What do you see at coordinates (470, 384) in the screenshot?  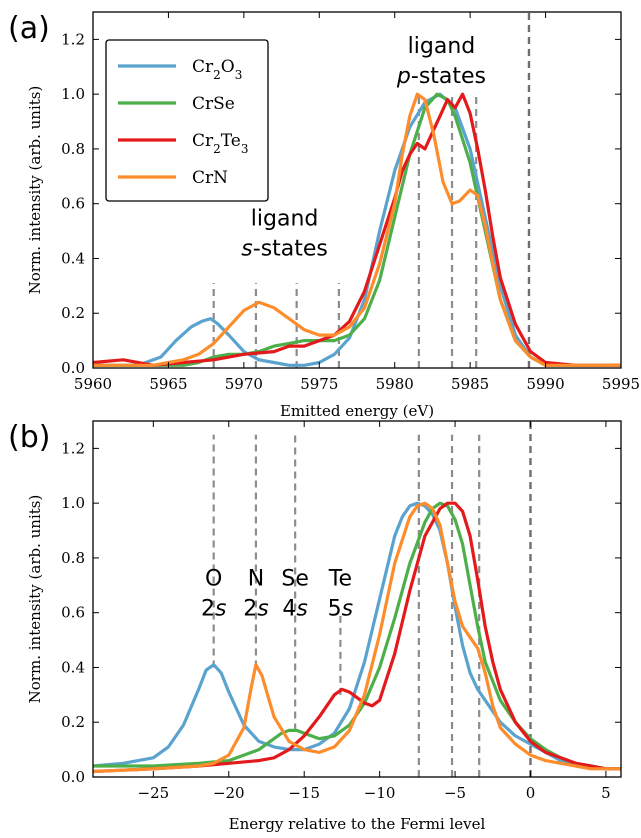 I see `x-tick-label: 5985` at bounding box center [470, 384].